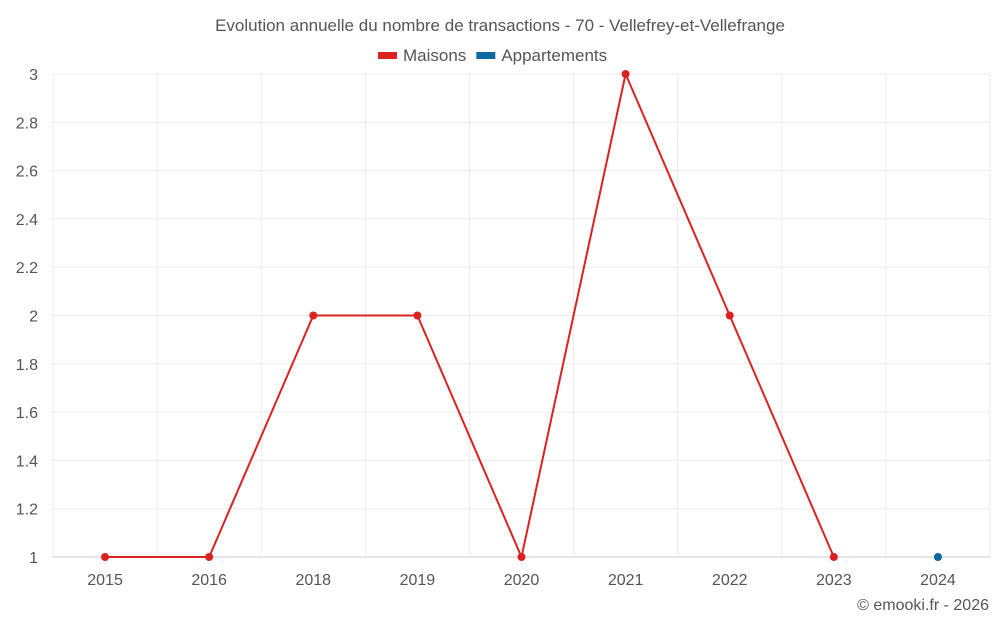  What do you see at coordinates (626, 580) in the screenshot?
I see `x-tick-label: 2021` at bounding box center [626, 580].